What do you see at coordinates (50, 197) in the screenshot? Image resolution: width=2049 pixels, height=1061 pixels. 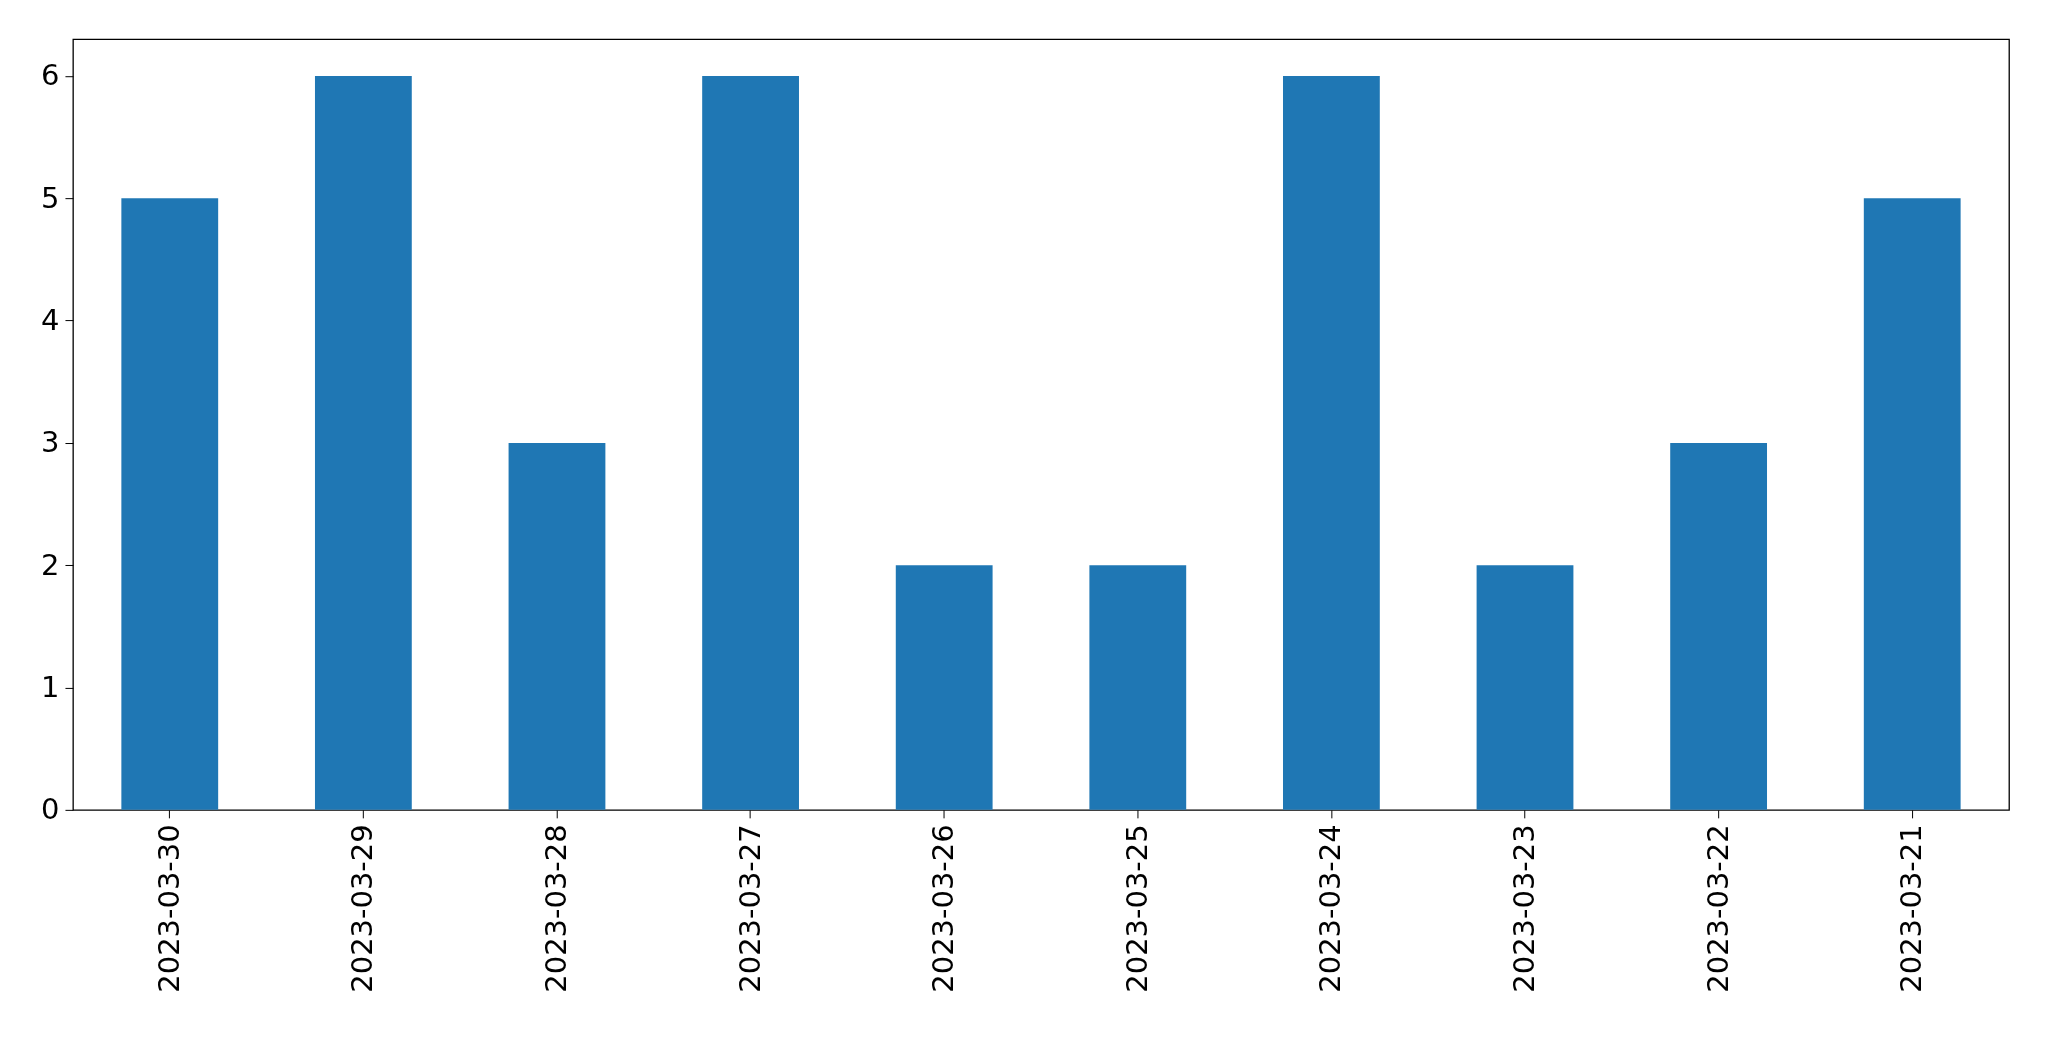 I see `y-tick-label: 5` at bounding box center [50, 197].